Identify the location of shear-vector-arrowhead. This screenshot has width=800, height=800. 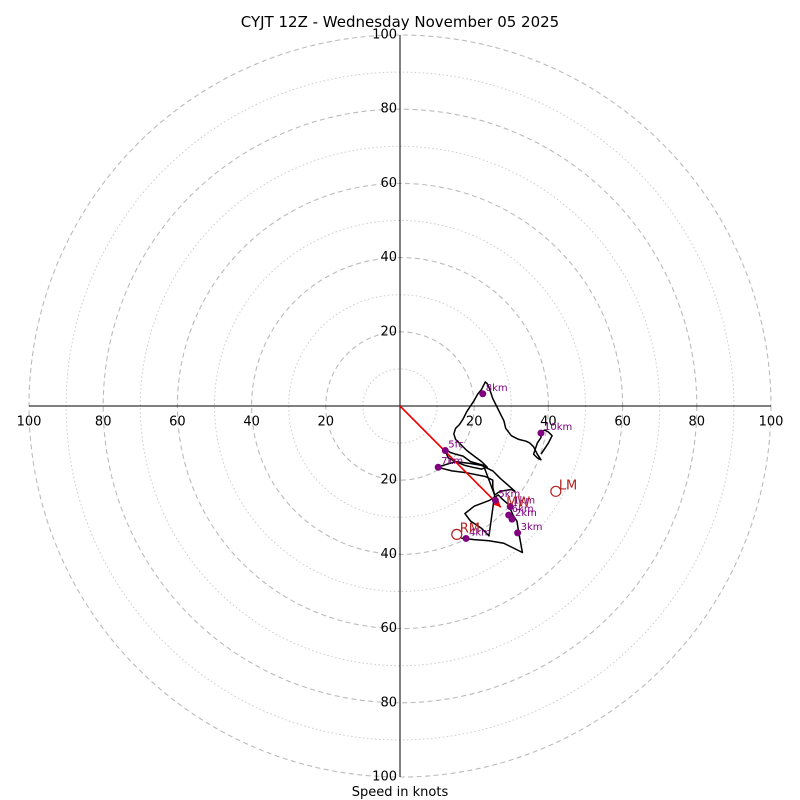
(497, 503).